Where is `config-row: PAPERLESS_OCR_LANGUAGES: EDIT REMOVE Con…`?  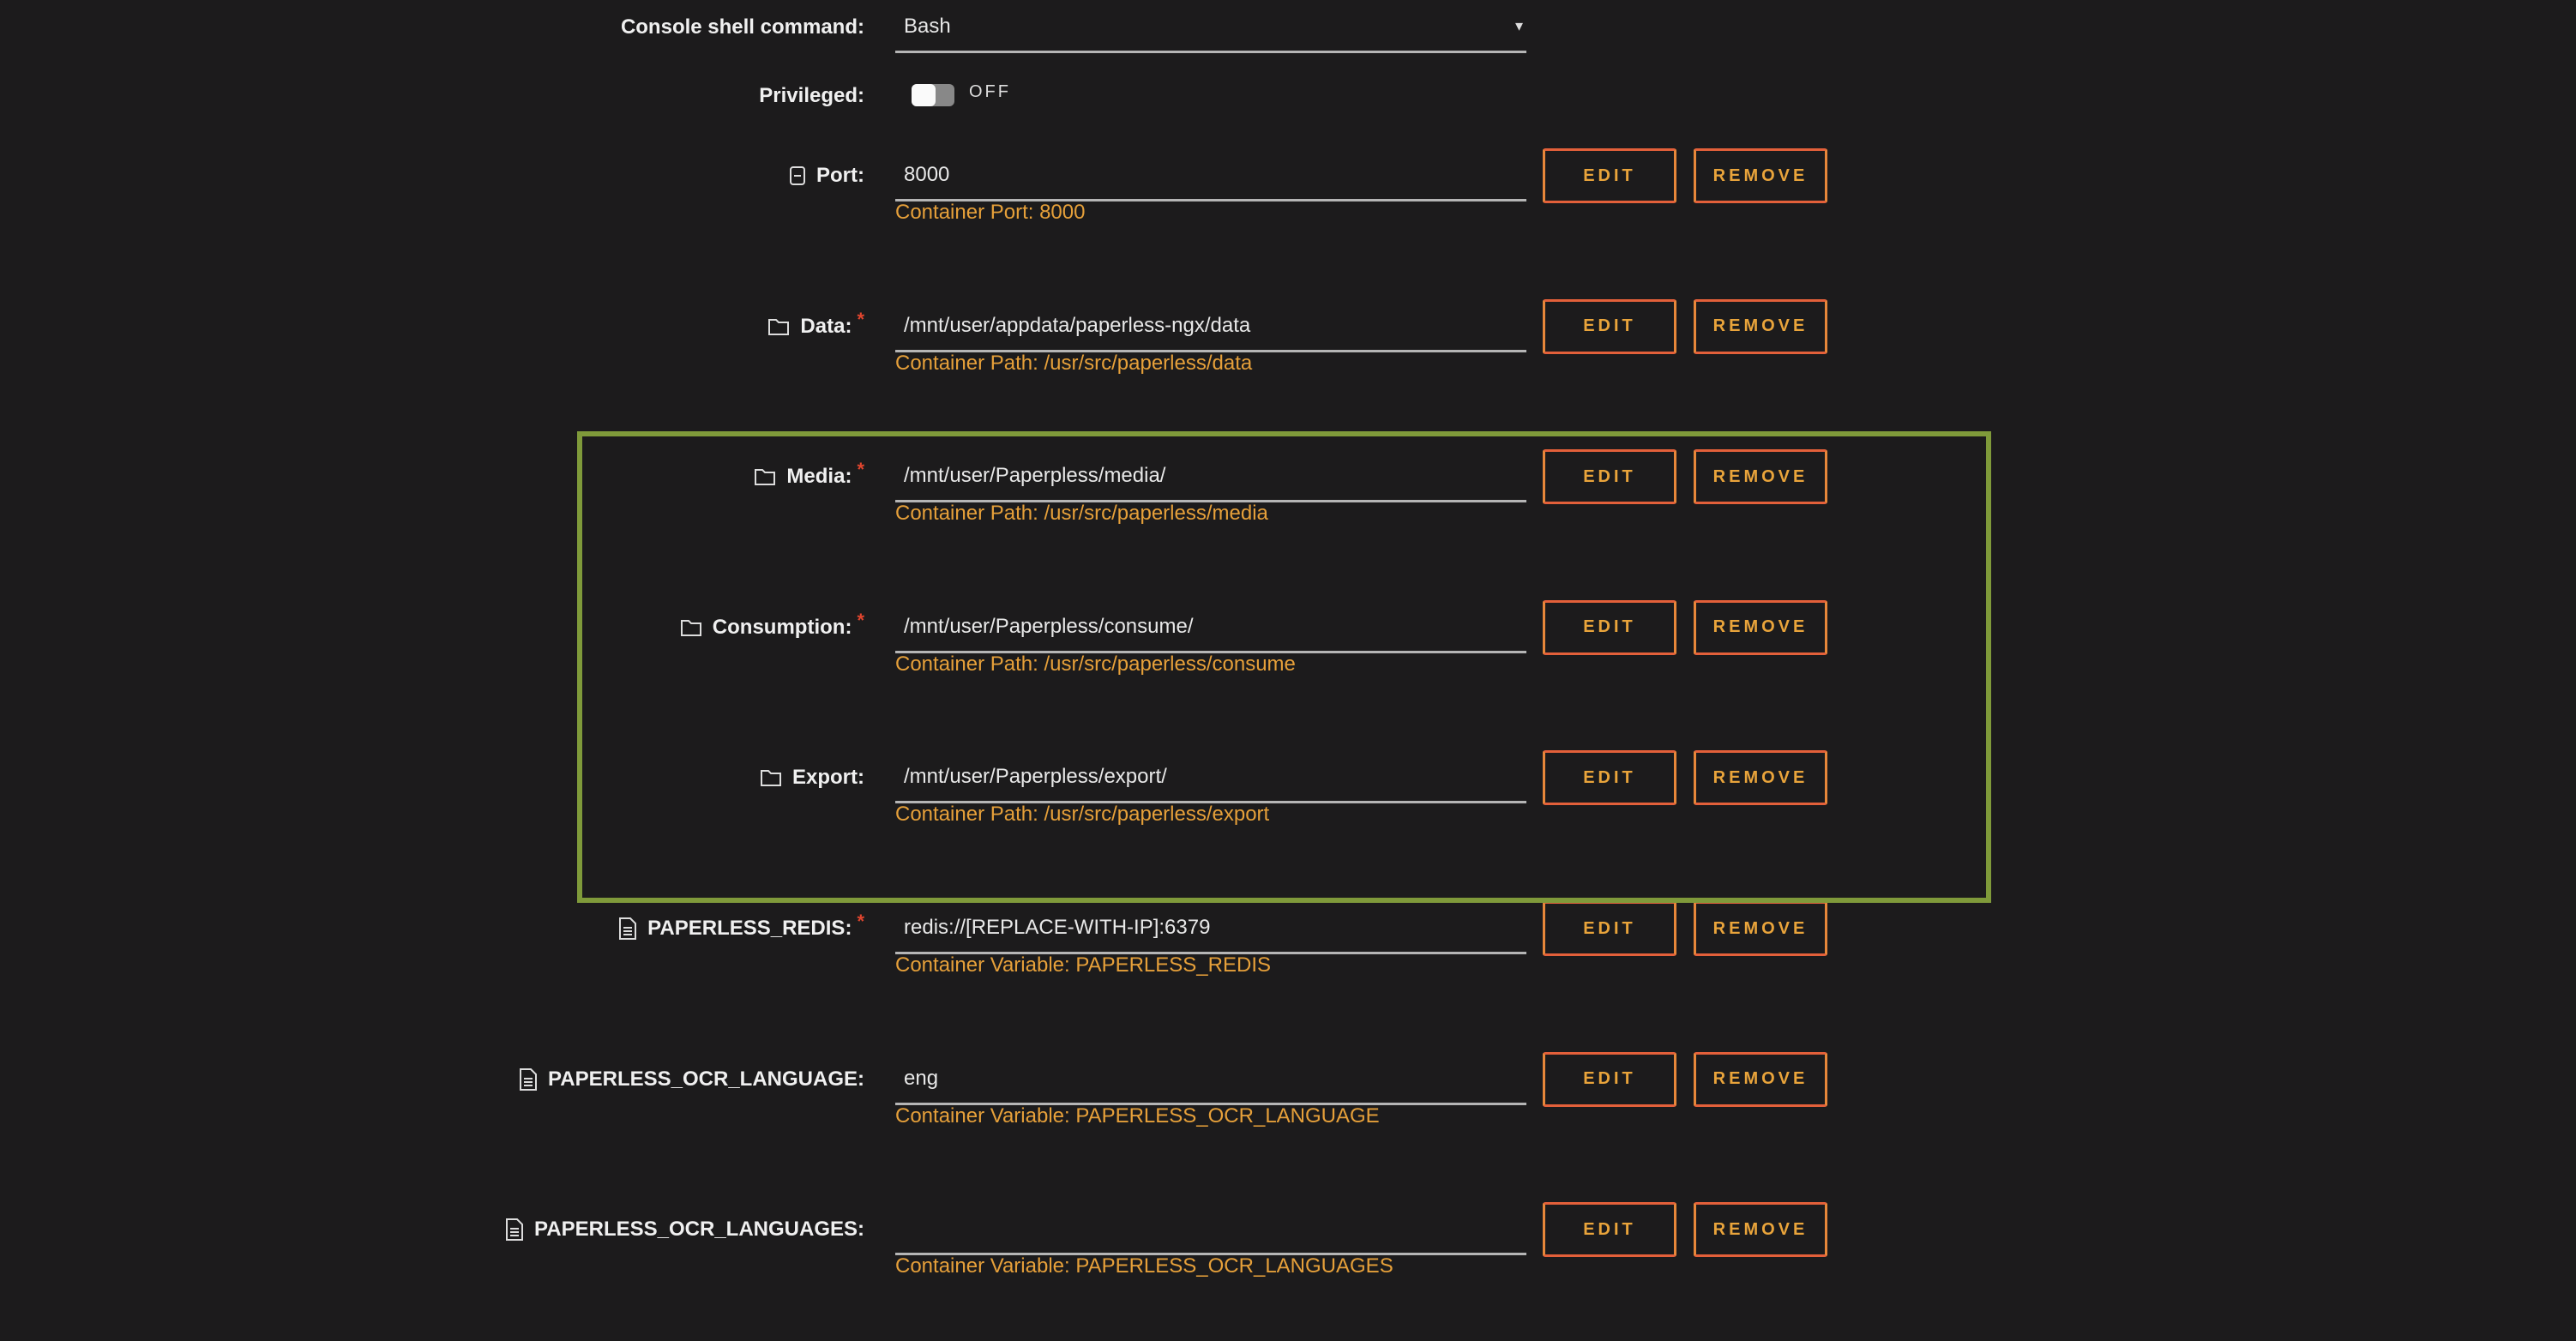
config-row: PAPERLESS_OCR_LANGUAGES: EDIT REMOVE Con… is located at coordinates (1288, 1240).